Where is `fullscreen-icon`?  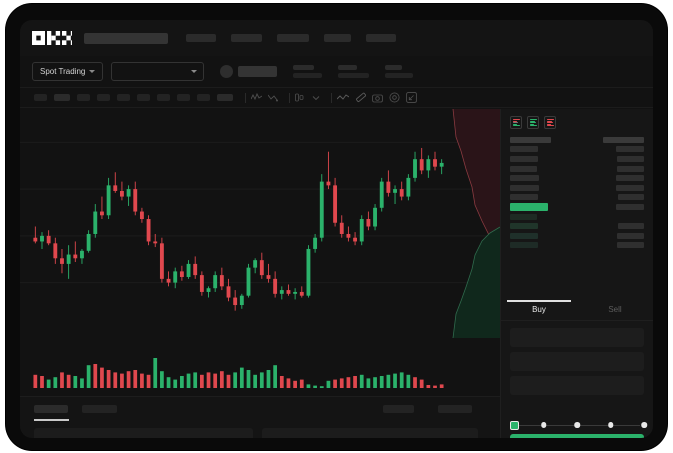 fullscreen-icon is located at coordinates (411, 97).